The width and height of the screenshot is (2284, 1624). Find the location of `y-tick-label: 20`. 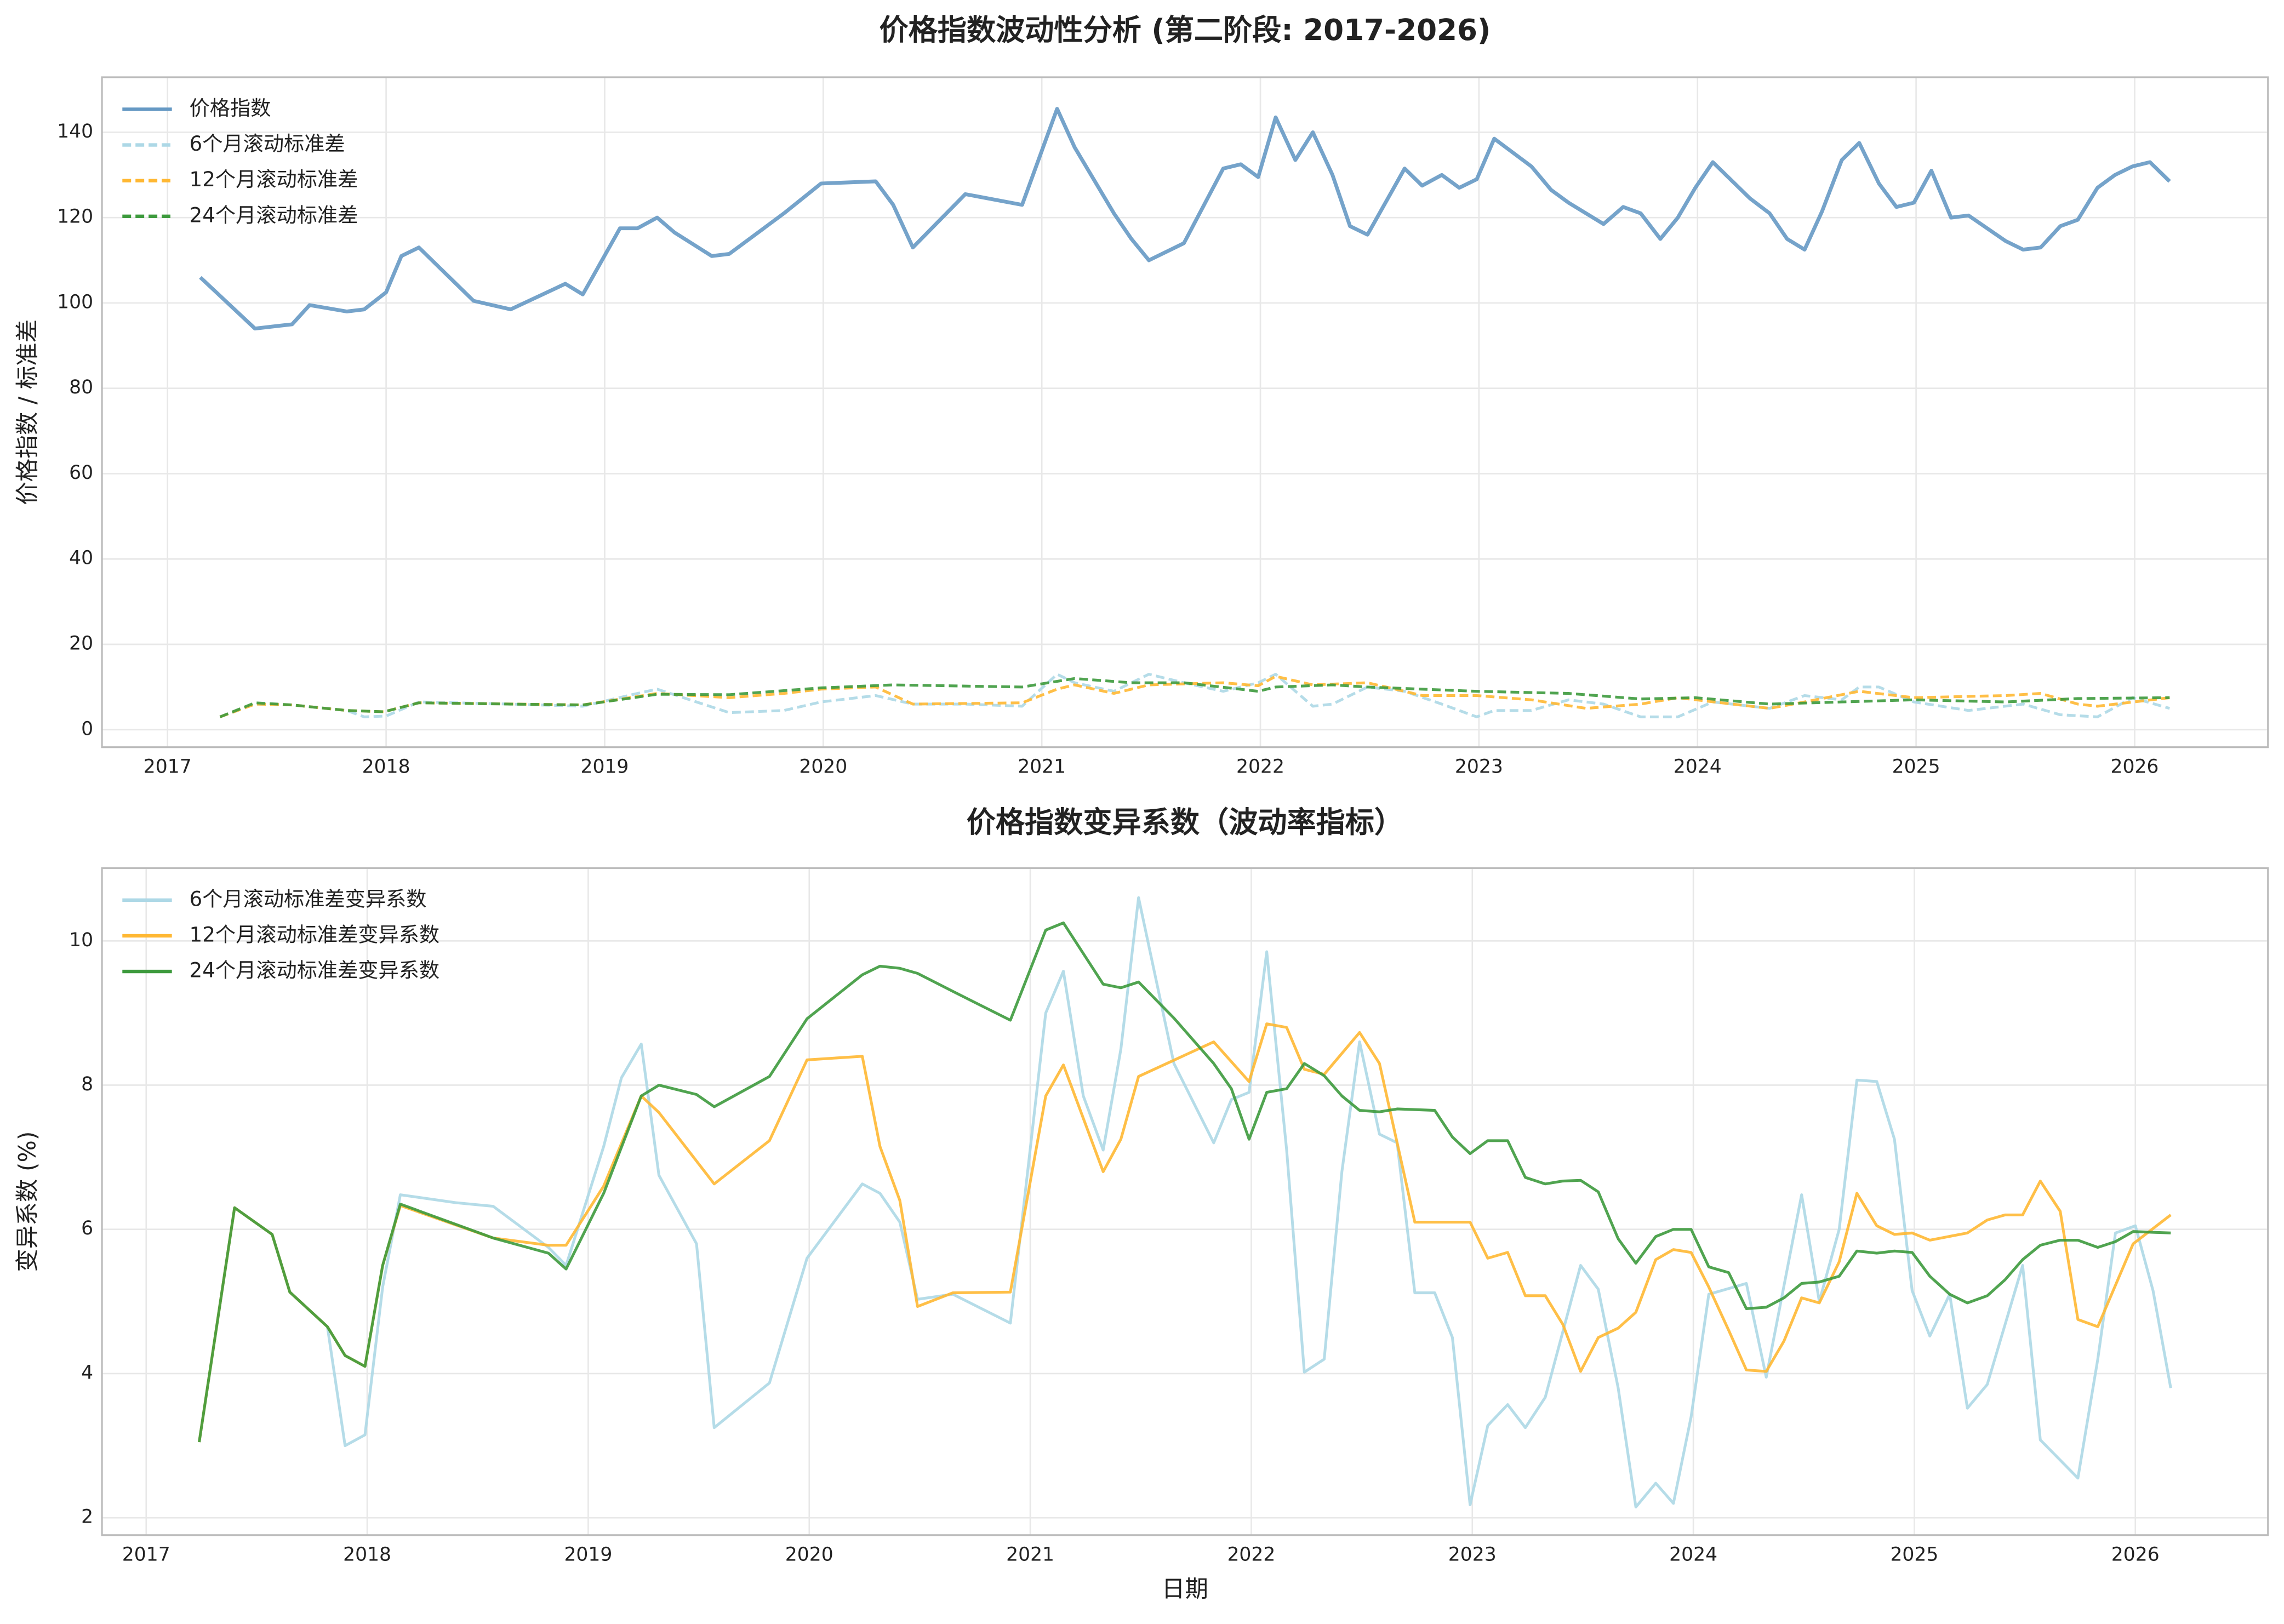

y-tick-label: 20 is located at coordinates (81, 644).